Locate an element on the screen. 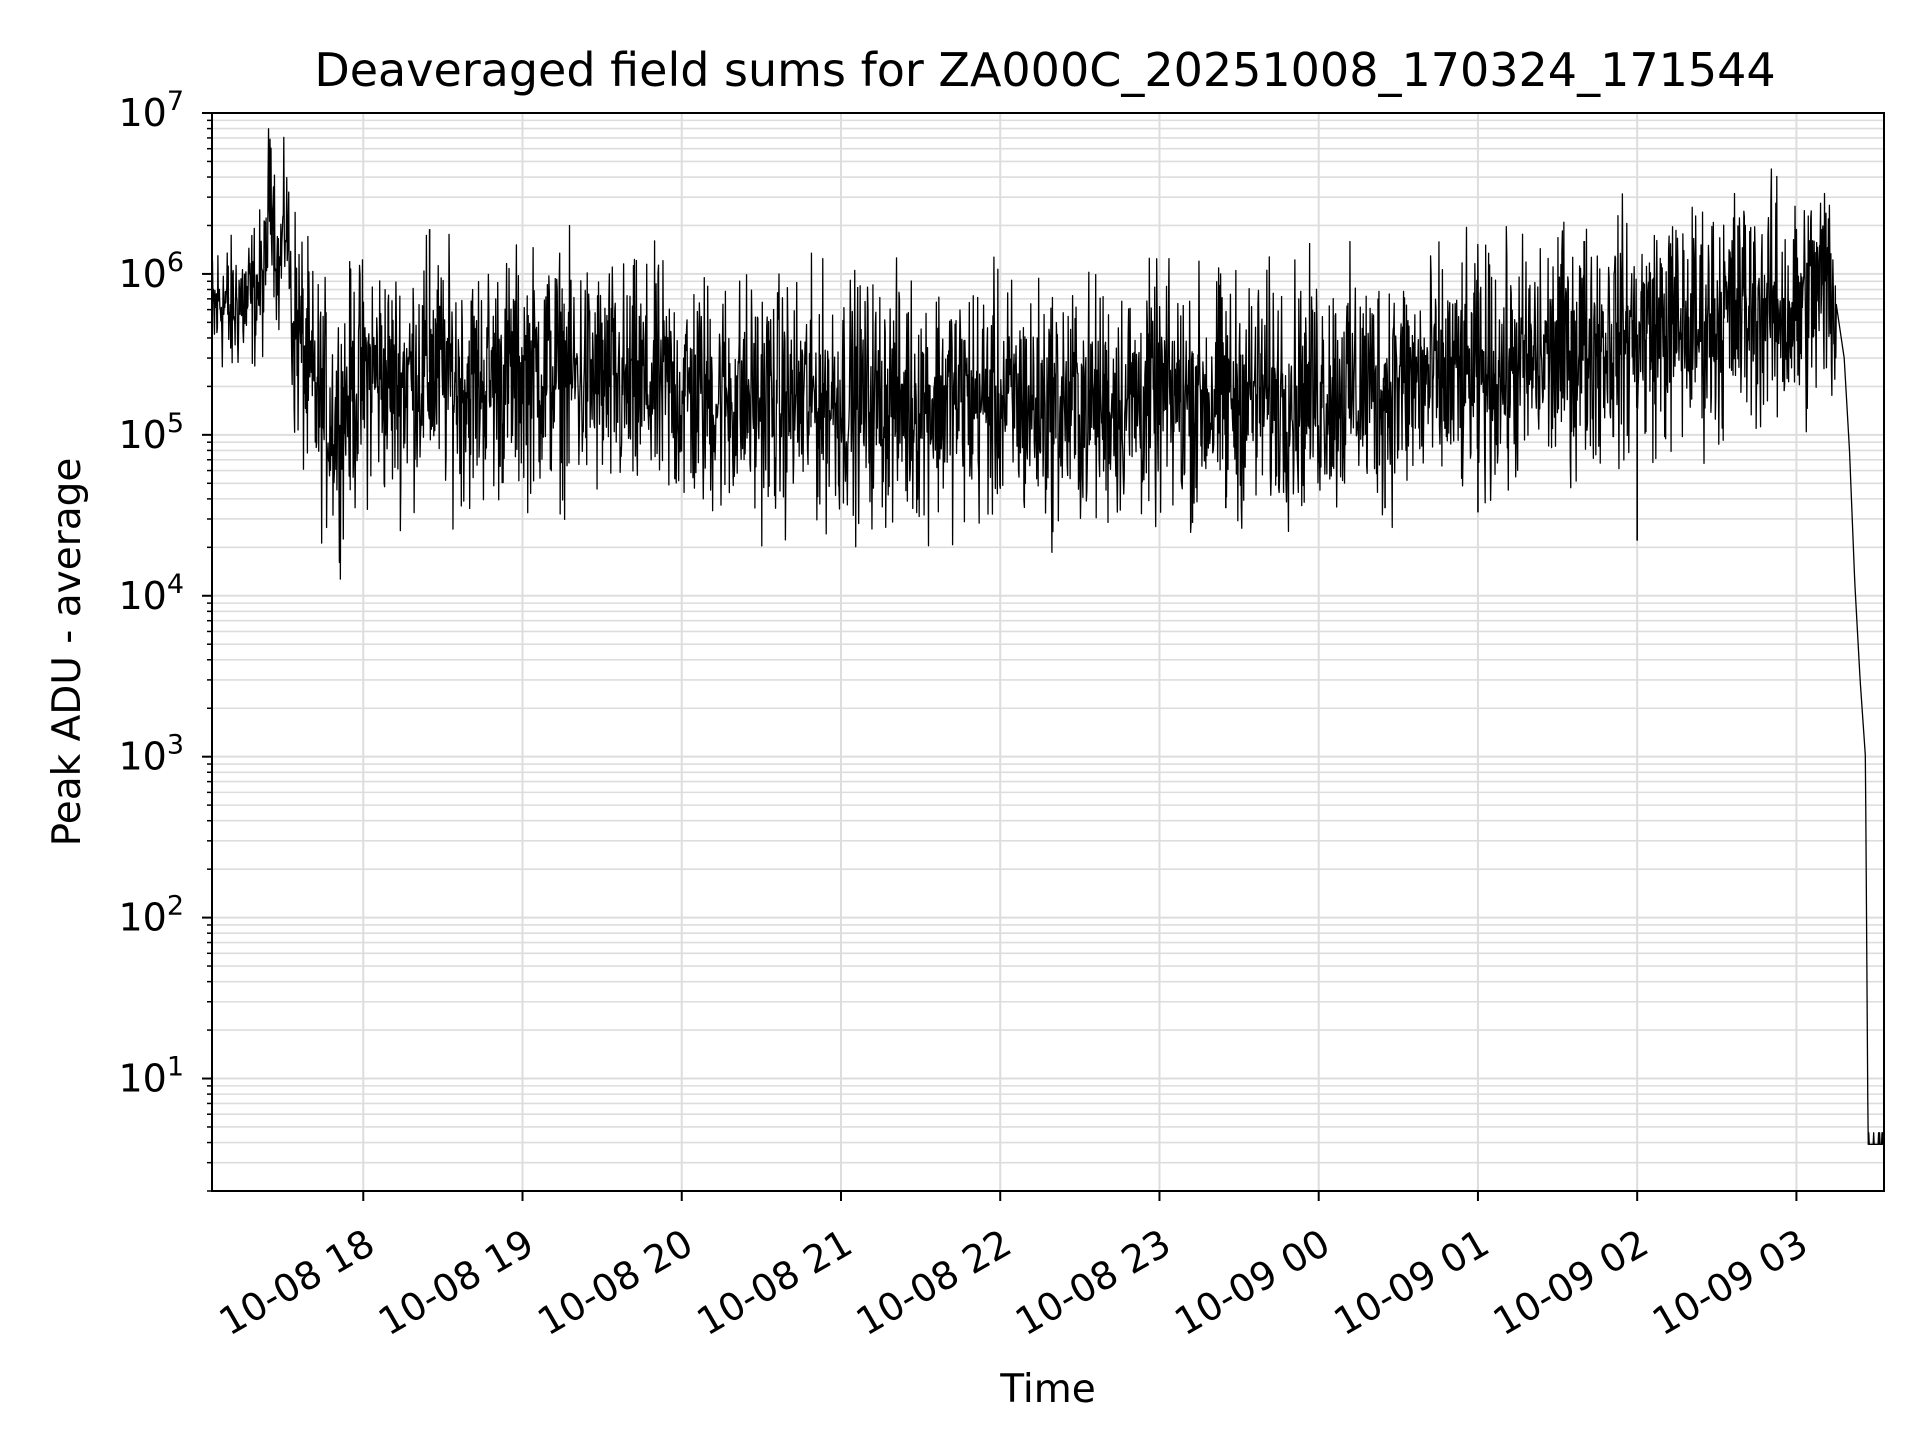 Image resolution: width=1920 pixels, height=1440 pixels. y-tick-exponent: 1 is located at coordinates (175, 1067).